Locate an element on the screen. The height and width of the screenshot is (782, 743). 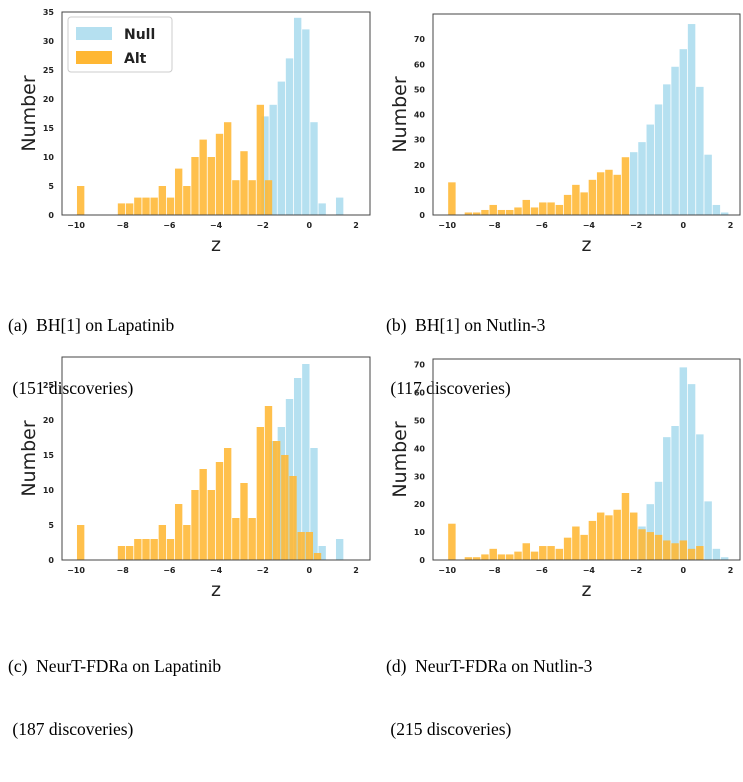
y-tick-label: 10 is located at coordinates (49, 490).